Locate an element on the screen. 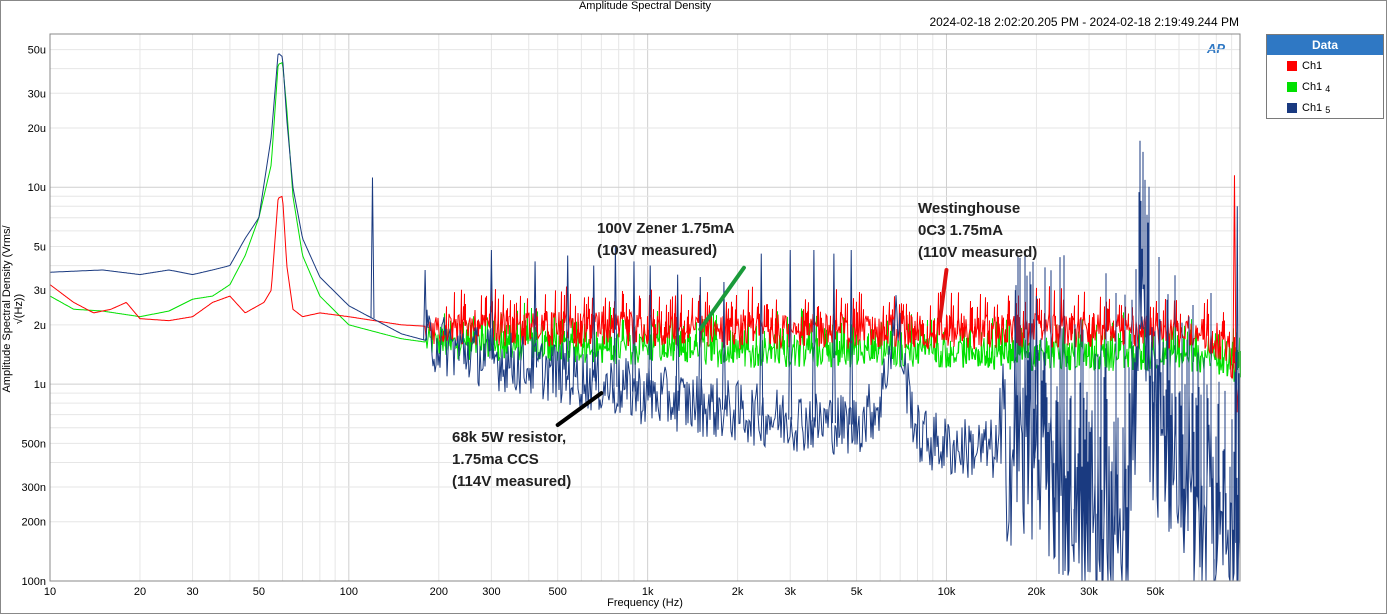  x-tick-label: 20k is located at coordinates (1037, 592).